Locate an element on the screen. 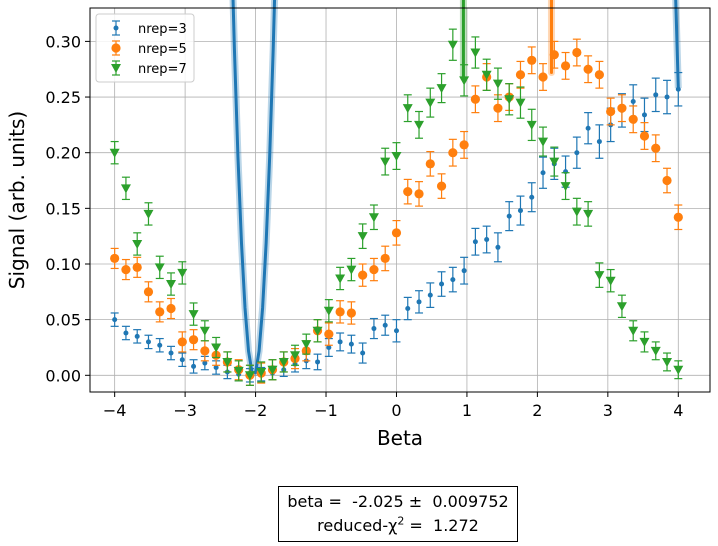 The width and height of the screenshot is (718, 546). fit-chi2-value: 1.272 is located at coordinates (456, 525).